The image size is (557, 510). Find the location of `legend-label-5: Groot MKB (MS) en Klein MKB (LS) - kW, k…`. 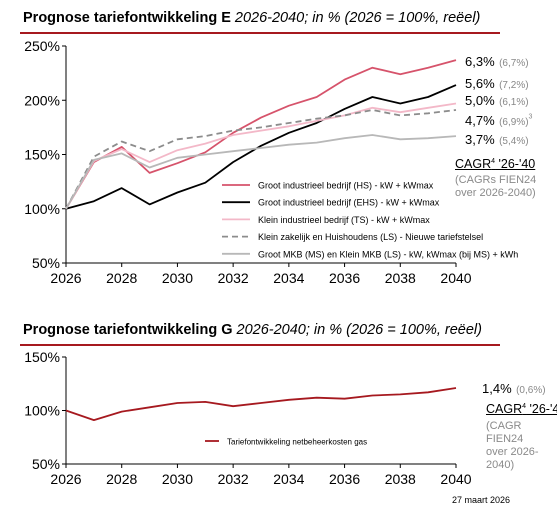

legend-label-5: Groot MKB (MS) en Klein MKB (LS) - kW, k… is located at coordinates (388, 254).